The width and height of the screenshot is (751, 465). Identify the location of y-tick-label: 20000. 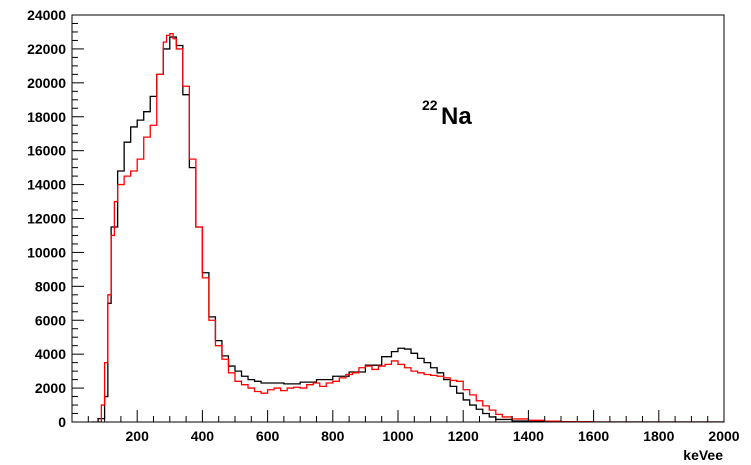
(46, 83).